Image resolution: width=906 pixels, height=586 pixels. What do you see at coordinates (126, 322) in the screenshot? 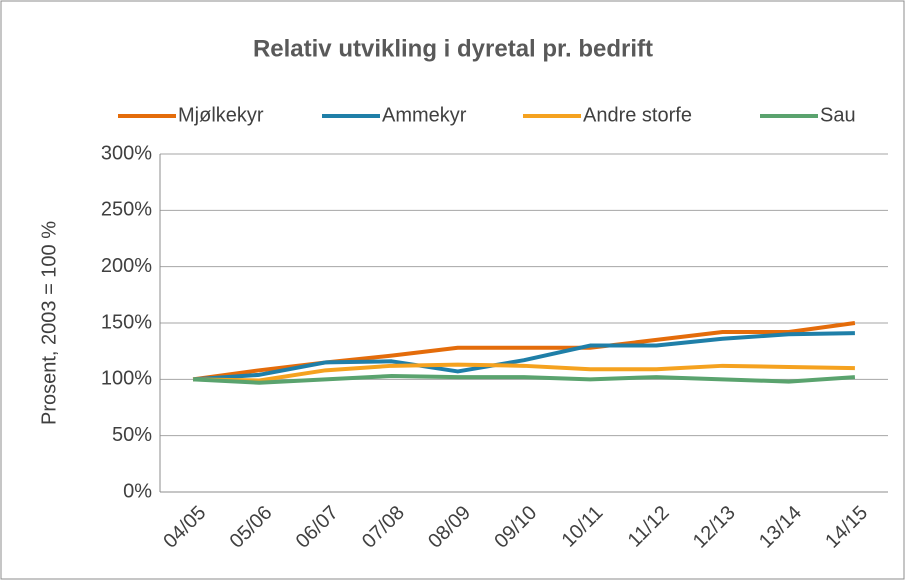
I see `y-tick-label: 150%` at bounding box center [126, 322].